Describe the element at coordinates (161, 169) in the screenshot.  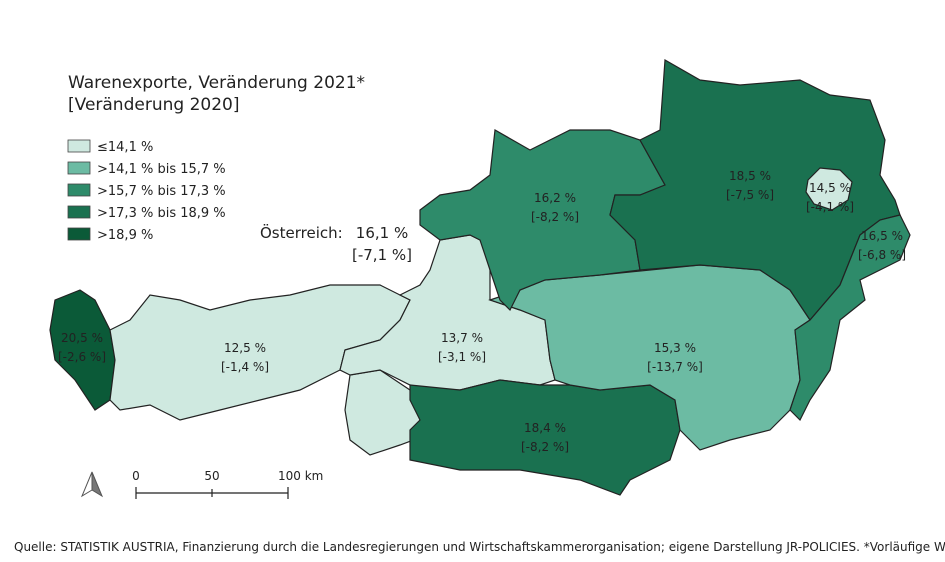
I see `legend-label: >14,1 % bis 15,7 %` at that location.